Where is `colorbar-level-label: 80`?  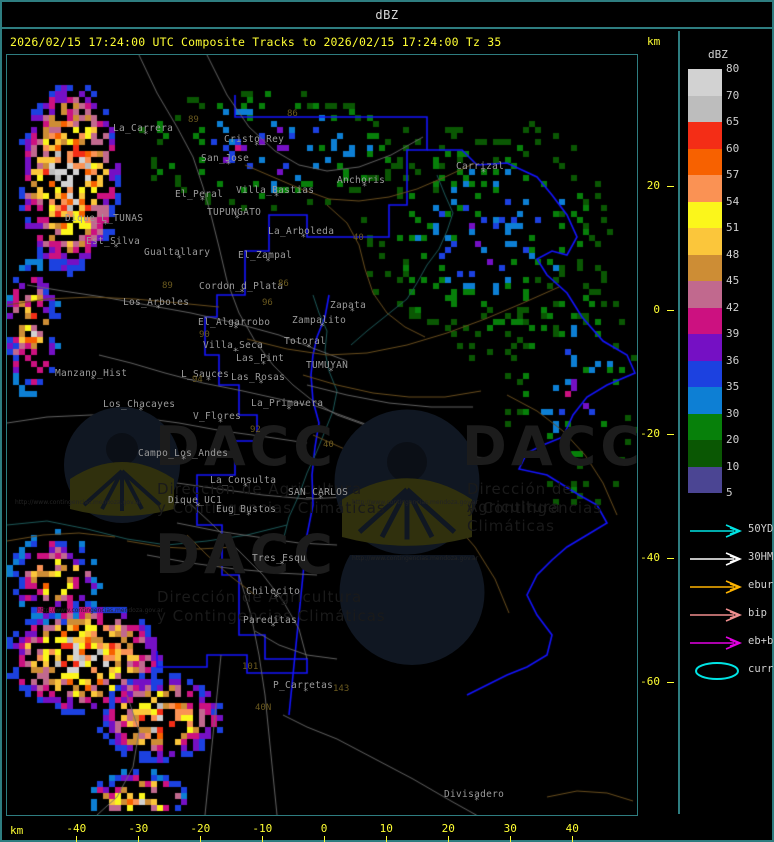
colorbar-level-label: 80 is located at coordinates (733, 68).